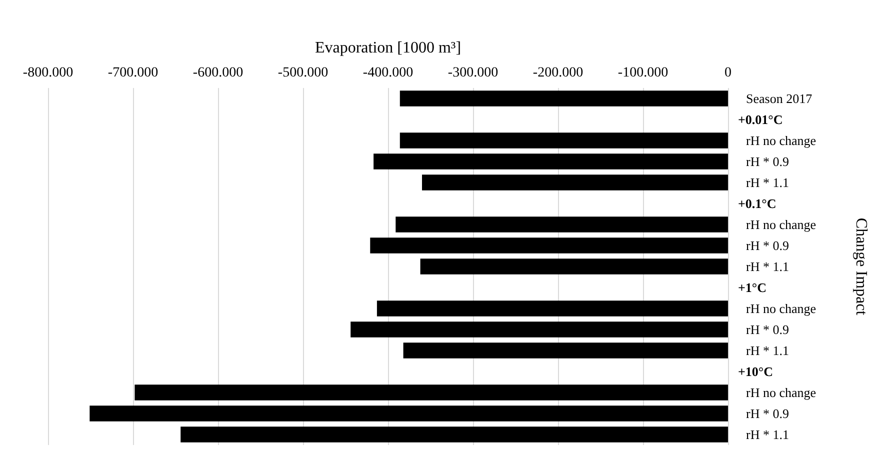 This screenshot has height=455, width=890. I want to click on y-tick-label: +10°C, so click(755, 371).